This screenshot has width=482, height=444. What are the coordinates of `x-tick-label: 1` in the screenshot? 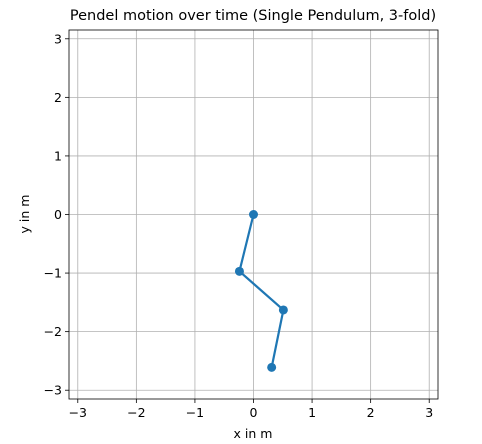 It's located at (312, 412).